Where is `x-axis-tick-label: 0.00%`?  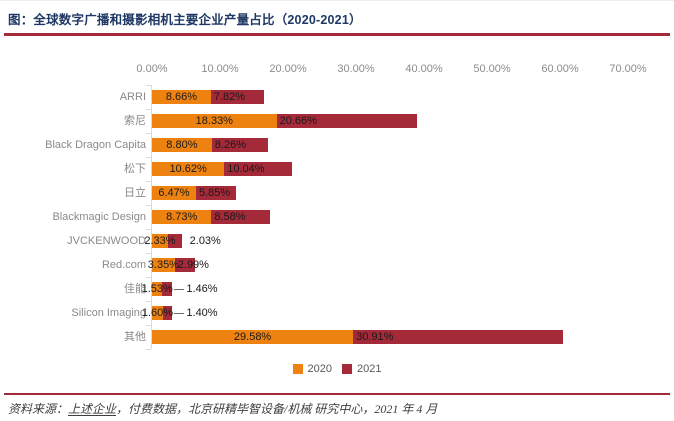
x-axis-tick-label: 0.00% is located at coordinates (152, 69).